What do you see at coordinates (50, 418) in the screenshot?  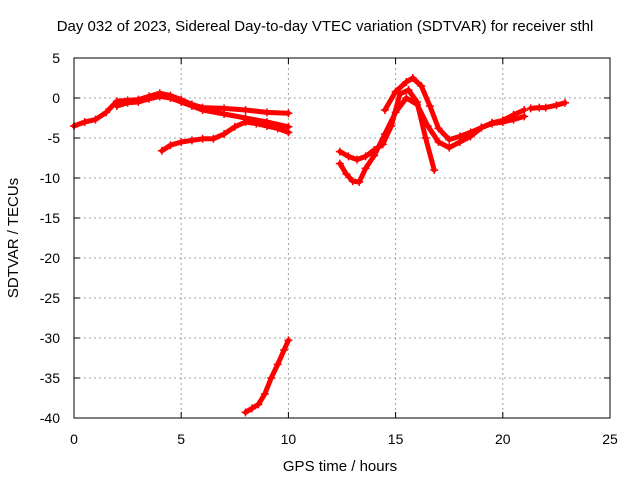 I see `y-tick-label: -40` at bounding box center [50, 418].